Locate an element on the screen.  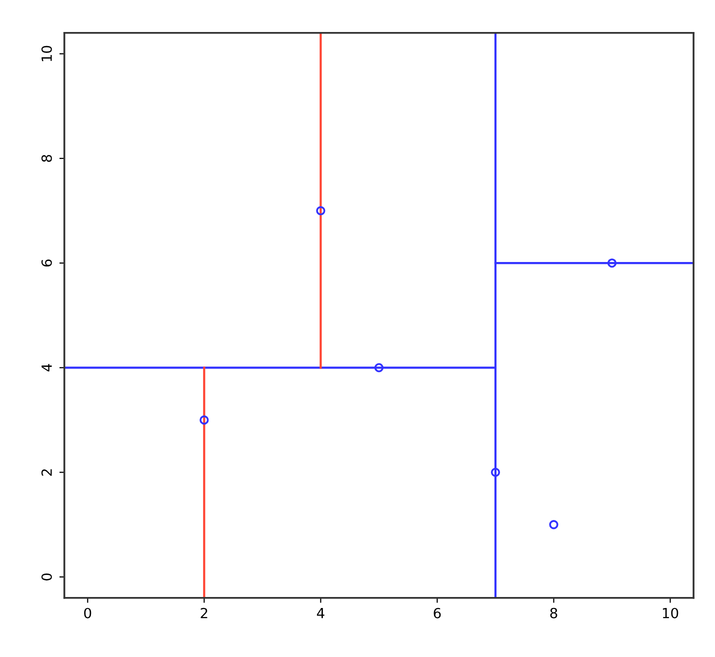
x-tick-label: 0 is located at coordinates (88, 613).